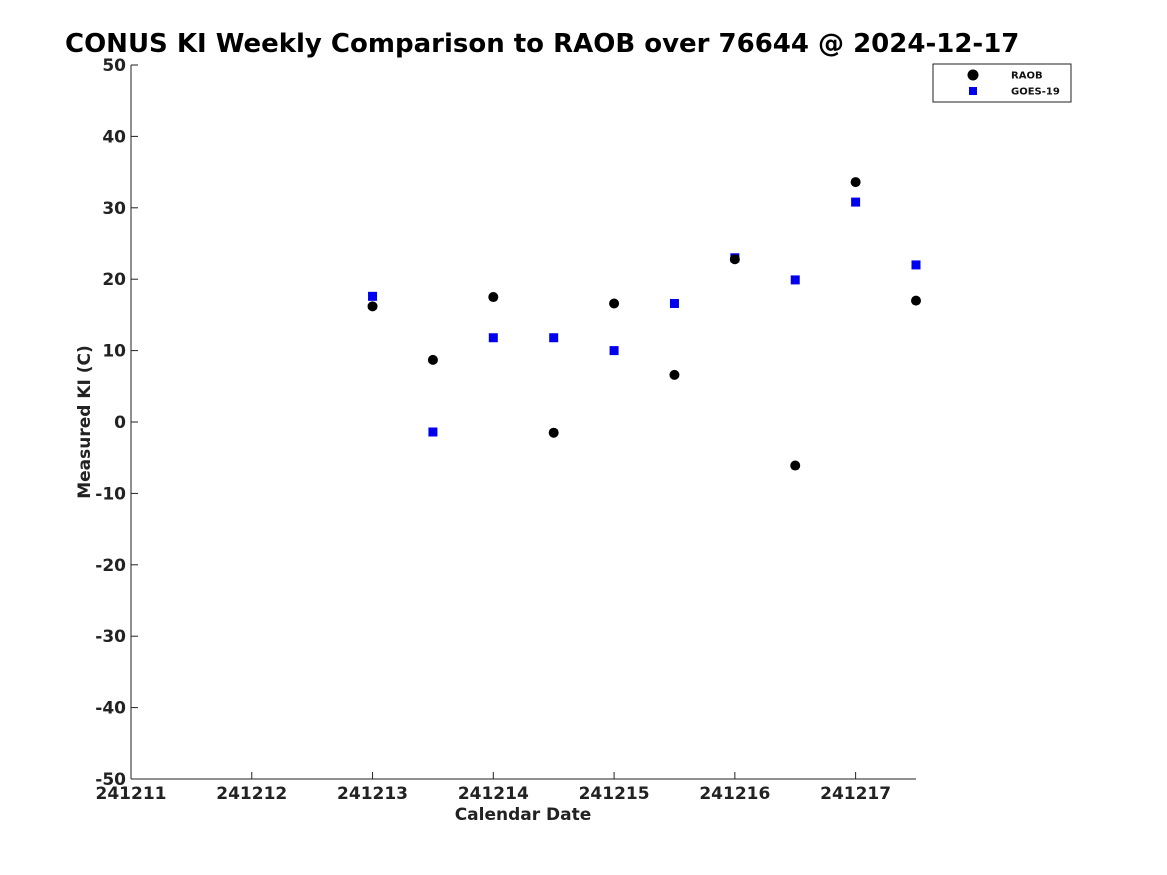  What do you see at coordinates (114, 280) in the screenshot?
I see `y-tick-label: 20` at bounding box center [114, 280].